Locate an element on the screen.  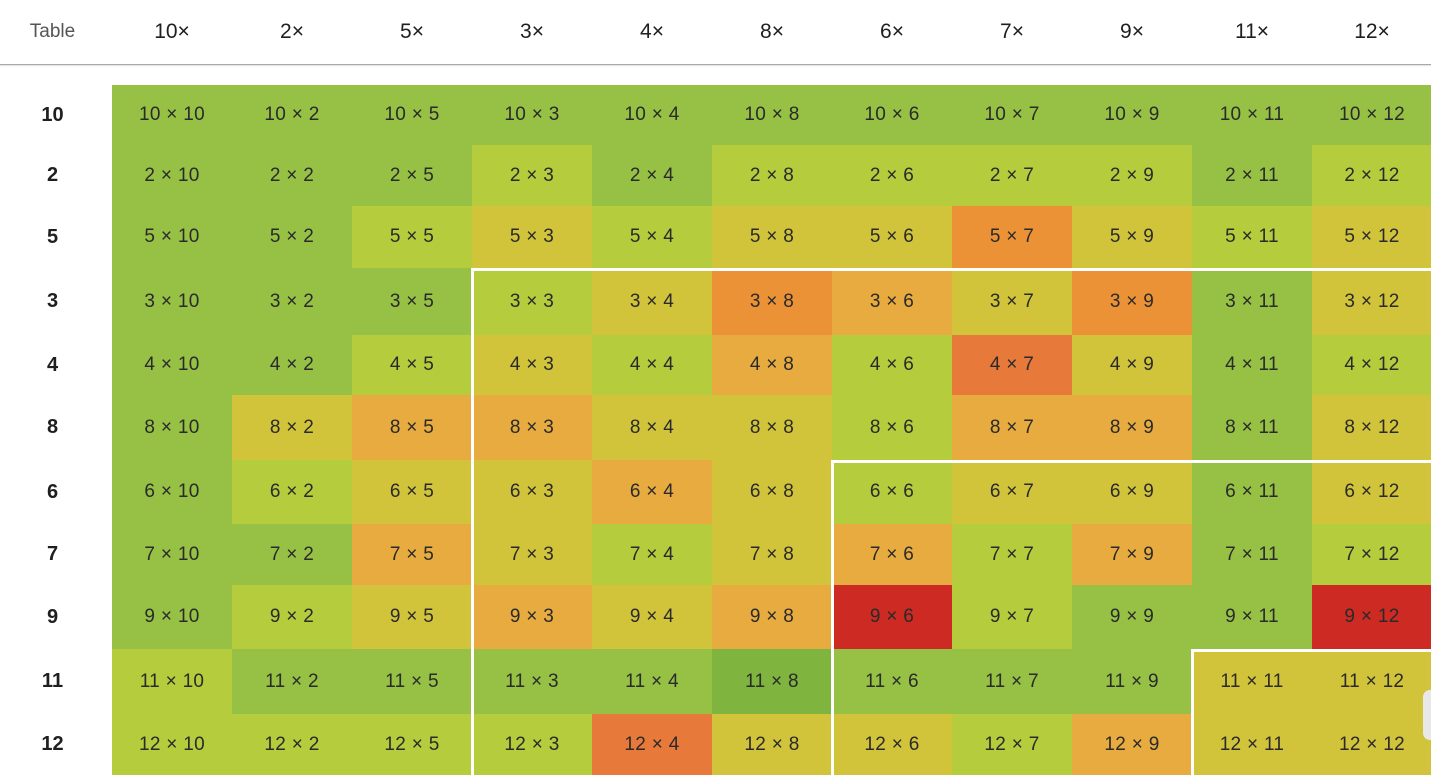
table-cell: 9 × 4 is located at coordinates (652, 617).